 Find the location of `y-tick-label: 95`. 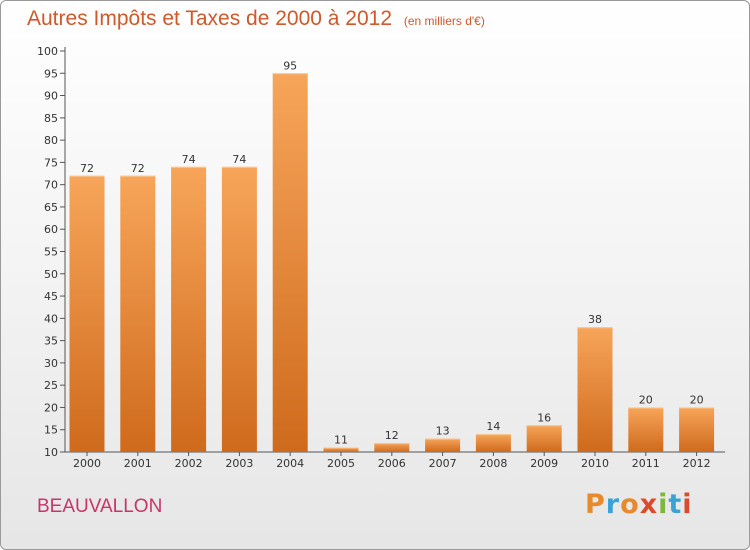

y-tick-label: 95 is located at coordinates (51, 73).